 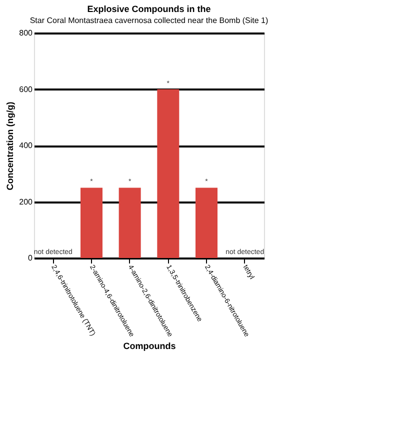 What do you see at coordinates (149, 345) in the screenshot?
I see `x-axis-title: Compounds` at bounding box center [149, 345].